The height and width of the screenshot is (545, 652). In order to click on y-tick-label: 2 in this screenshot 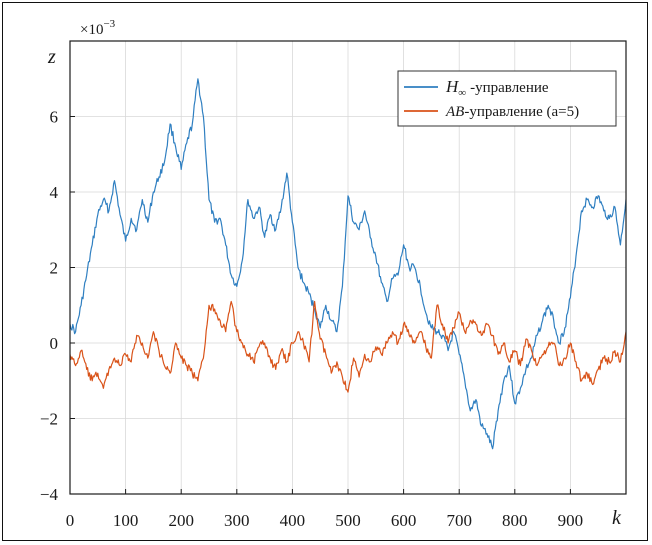, I will do `click(54, 268)`.